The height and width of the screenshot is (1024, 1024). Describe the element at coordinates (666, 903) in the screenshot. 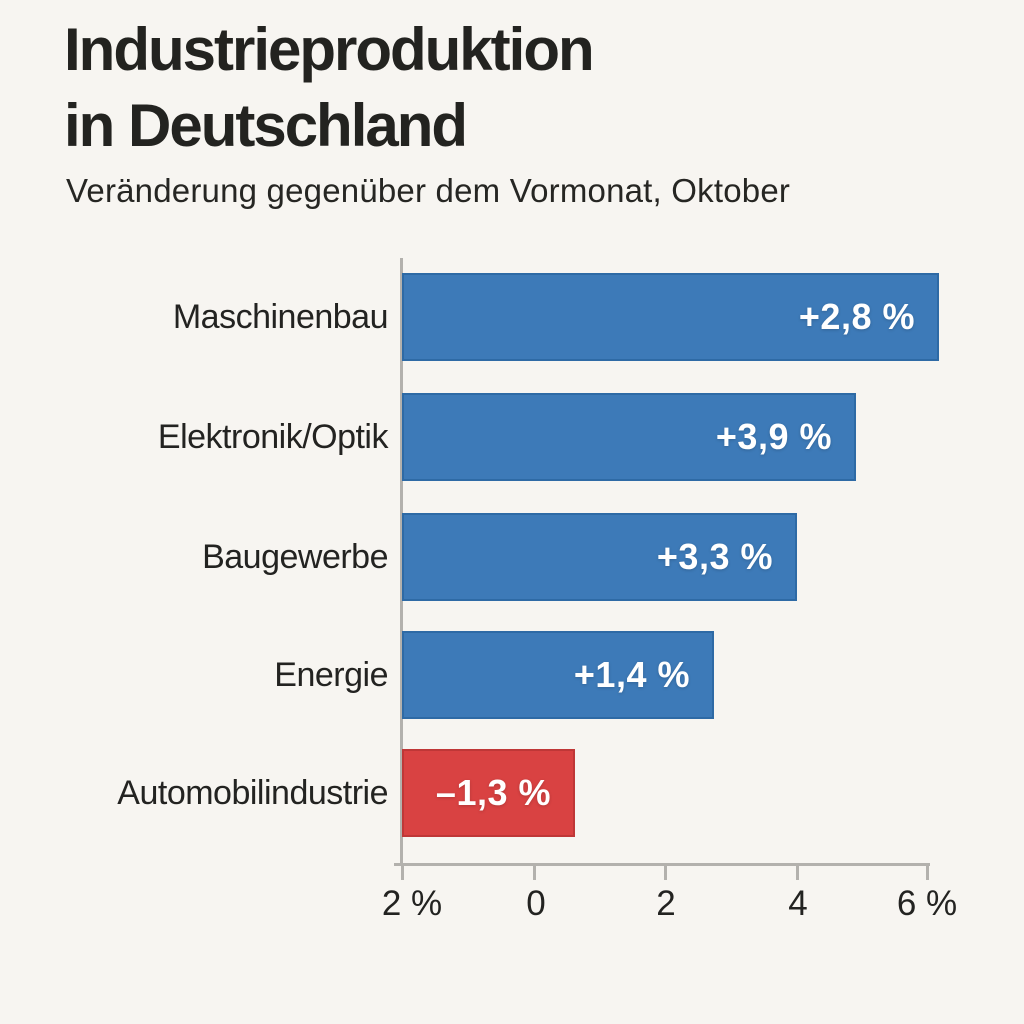

I see `x-tick-label: 2` at that location.